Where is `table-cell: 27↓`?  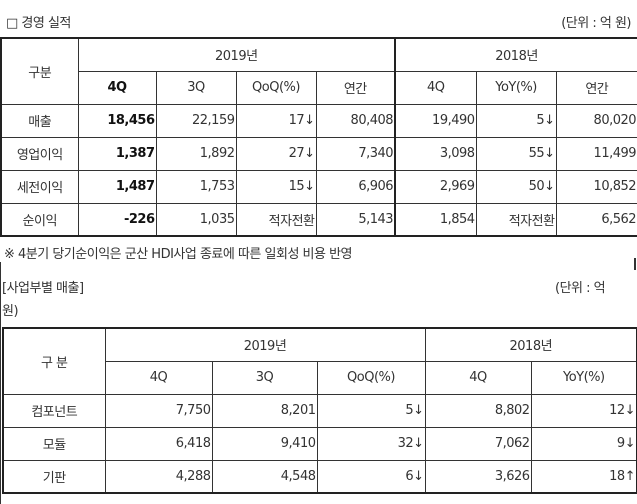
table-cell: 27↓ is located at coordinates (276, 153).